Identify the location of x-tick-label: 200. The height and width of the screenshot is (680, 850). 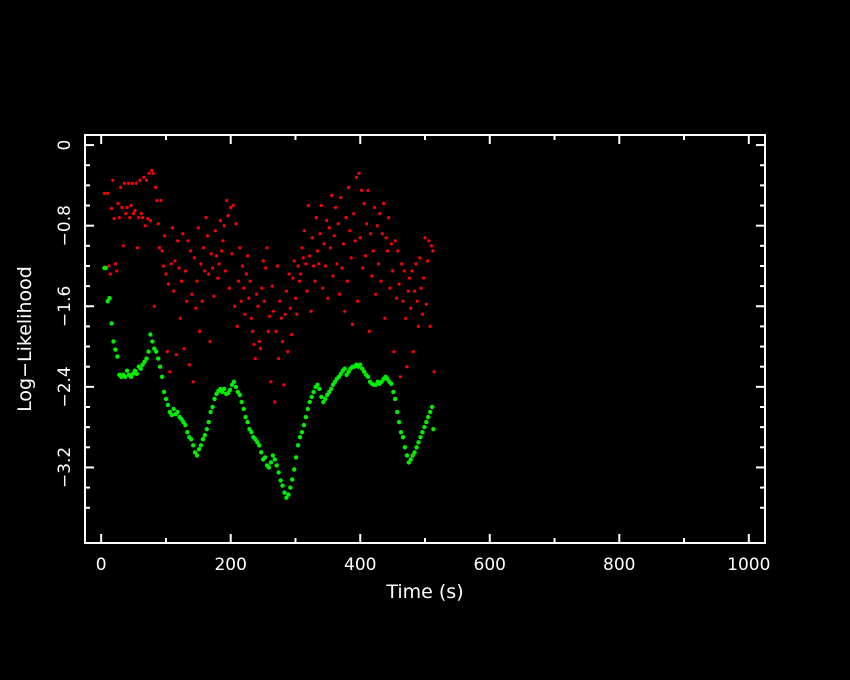
(230, 565).